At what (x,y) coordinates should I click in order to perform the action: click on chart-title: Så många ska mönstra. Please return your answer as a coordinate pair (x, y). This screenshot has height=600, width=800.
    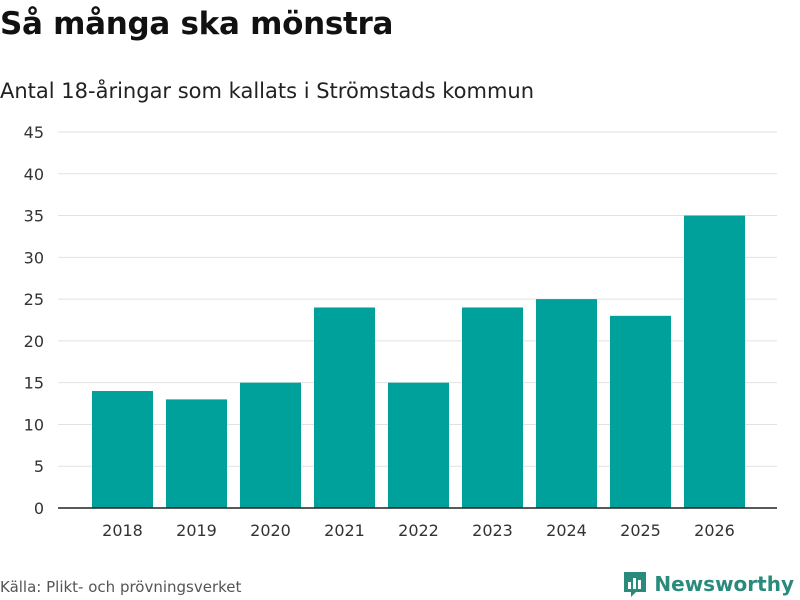
    Looking at the image, I should click on (197, 24).